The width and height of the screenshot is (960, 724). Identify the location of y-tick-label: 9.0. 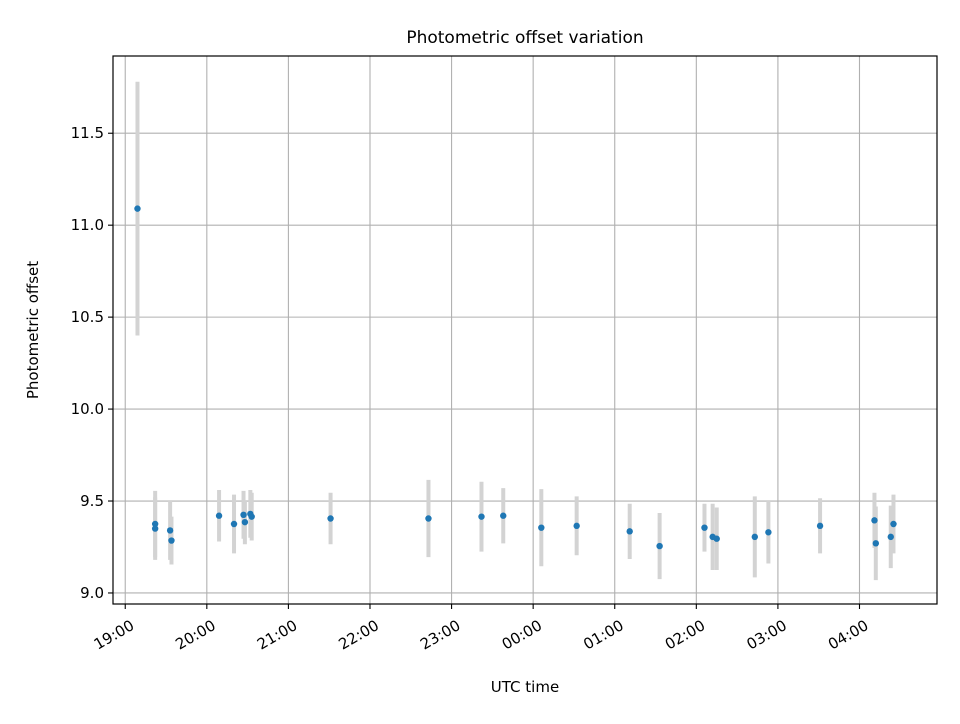
(92, 593).